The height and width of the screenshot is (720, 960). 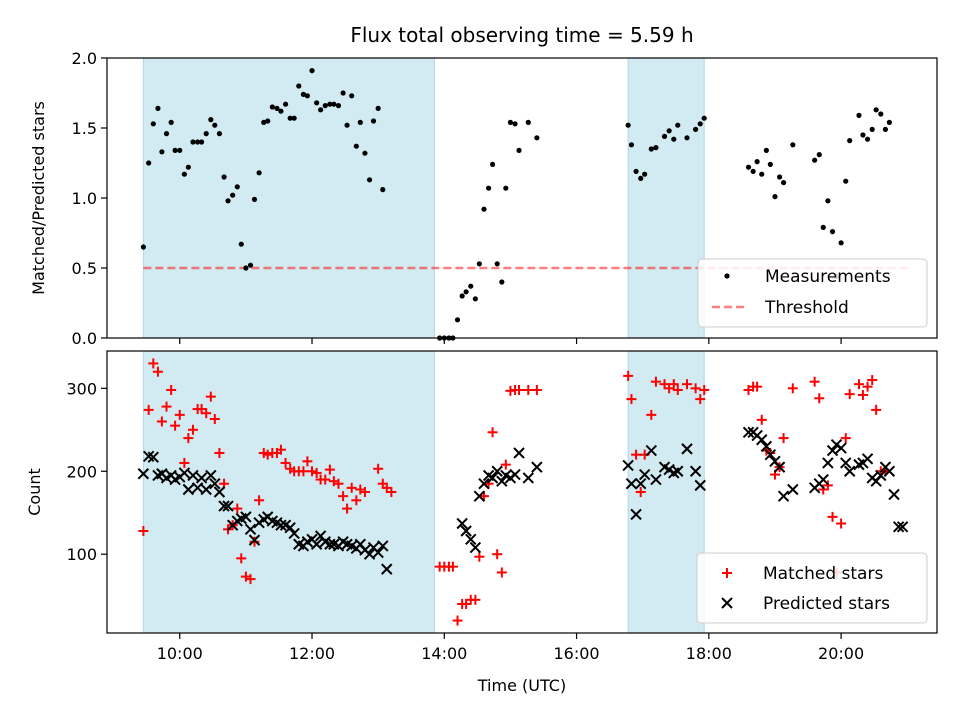 What do you see at coordinates (38, 198) in the screenshot?
I see `top-y-axis-label: Matched/Predicted stars` at bounding box center [38, 198].